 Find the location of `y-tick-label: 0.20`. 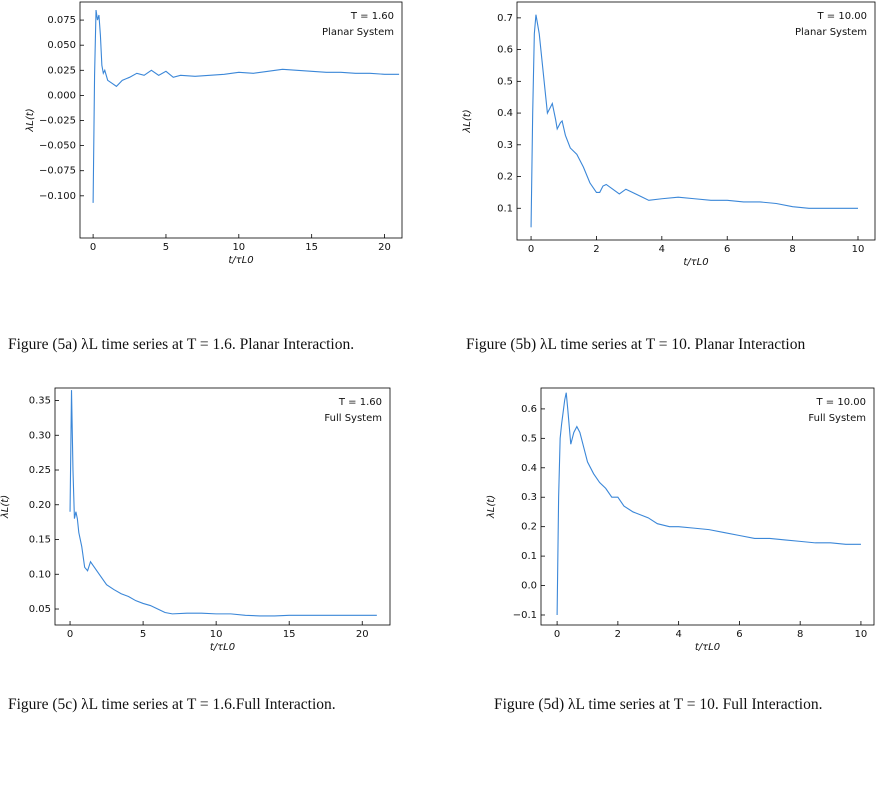

y-tick-label: 0.20 is located at coordinates (40, 505).